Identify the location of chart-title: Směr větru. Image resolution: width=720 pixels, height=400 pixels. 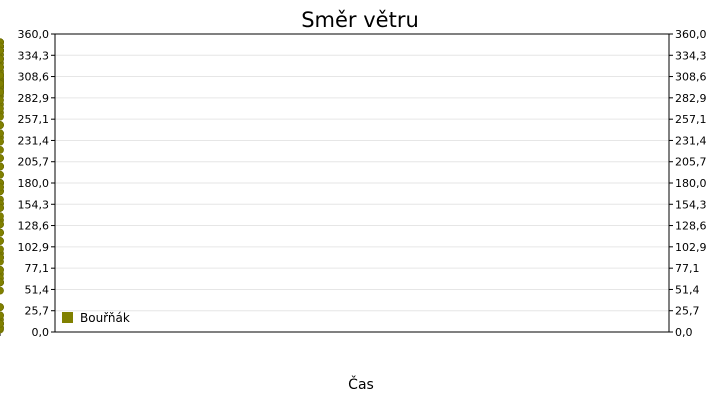
(360, 20).